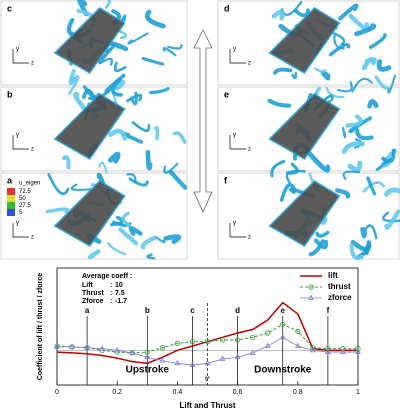  I want to click on x-tick-label: 1, so click(358, 392).